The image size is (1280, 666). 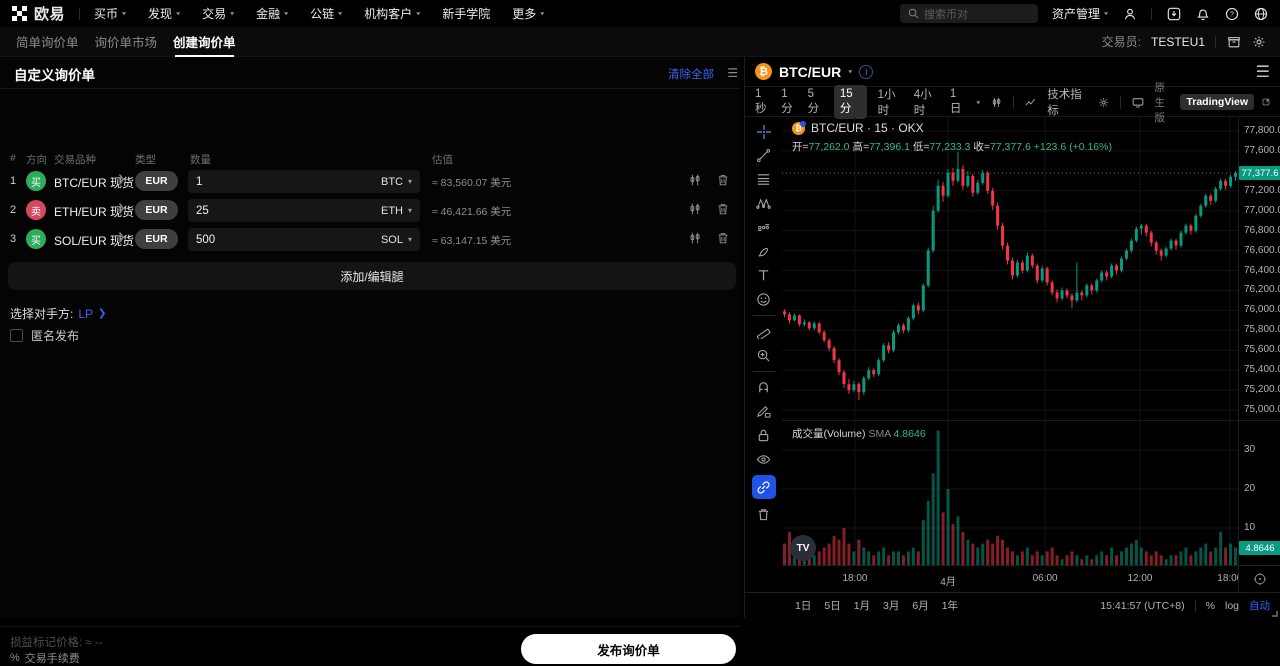 What do you see at coordinates (391, 181) in the screenshot?
I see `unit-select: BTC` at bounding box center [391, 181].